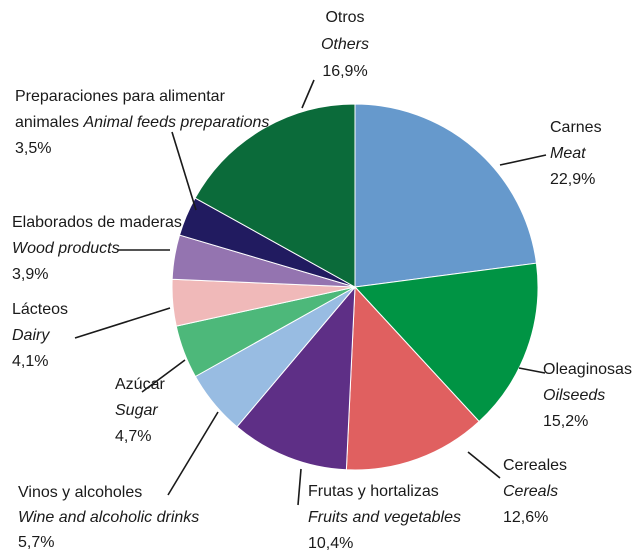 This screenshot has height=557, width=634. I want to click on category-name-en: Dairy, so click(31, 335).